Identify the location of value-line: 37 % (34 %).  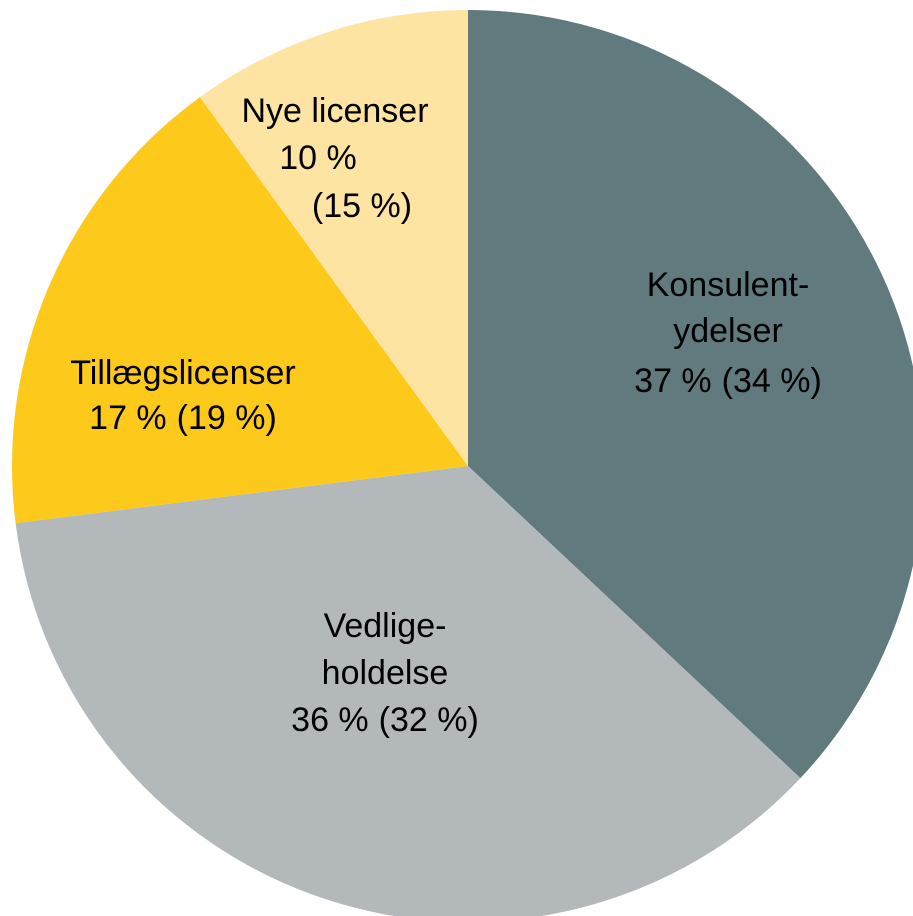
(728, 381).